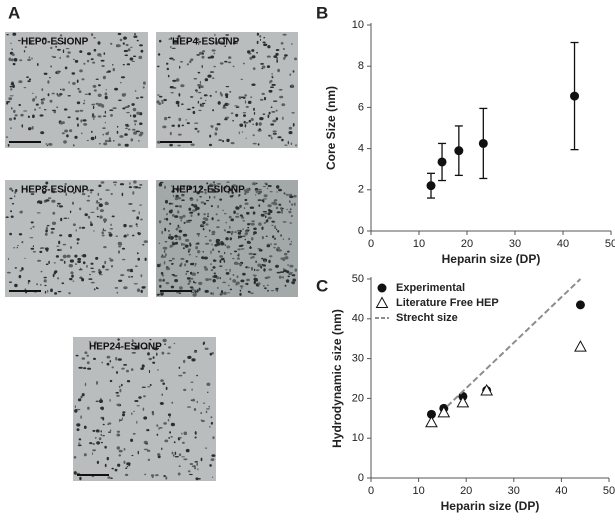  Describe the element at coordinates (358, 25) in the screenshot. I see `y-tick-label: 10` at that location.